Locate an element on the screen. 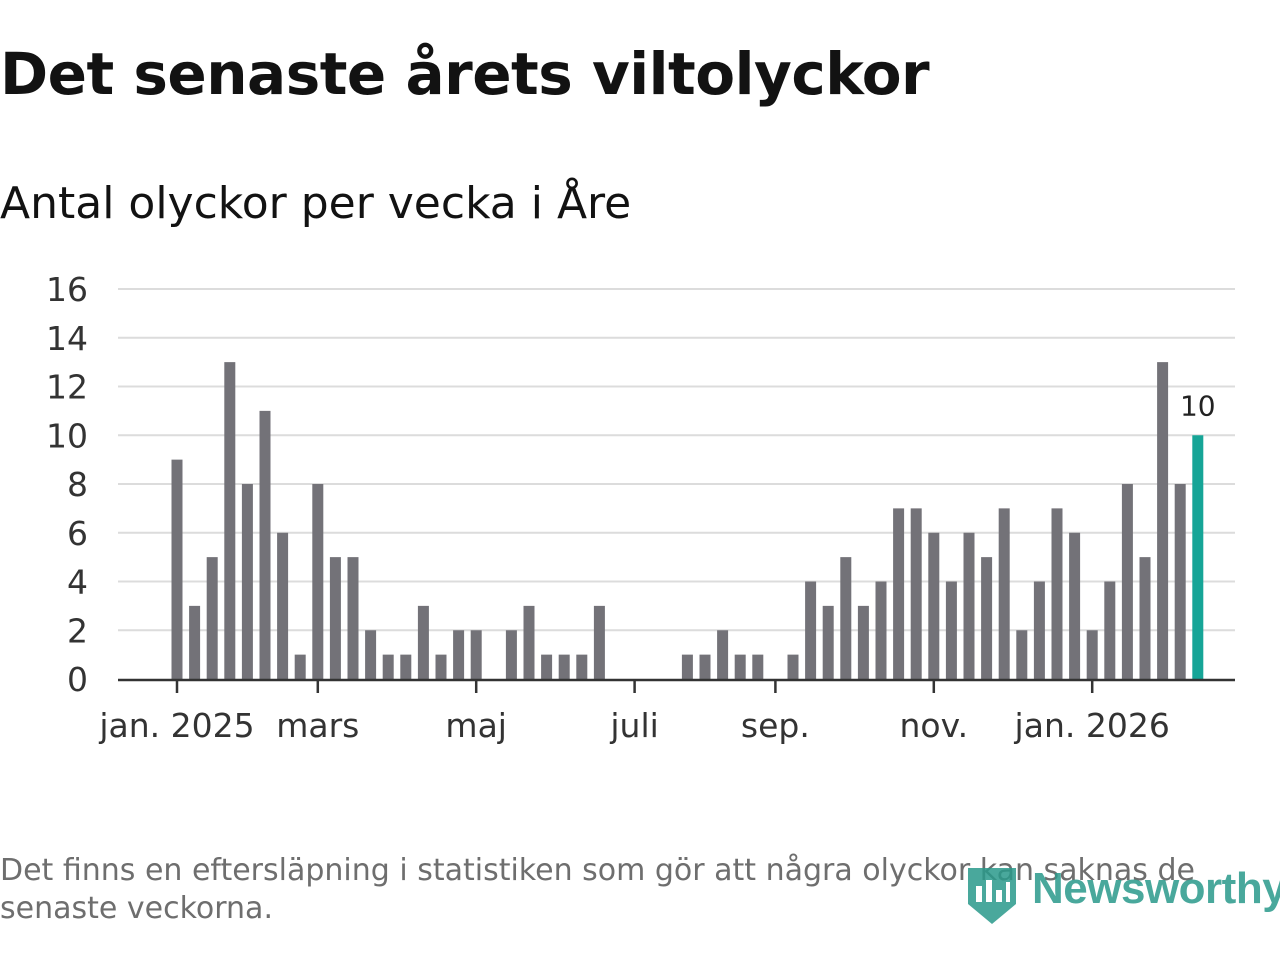 The height and width of the screenshot is (960, 1280). chart-subtitle: Antal olyckor per vecka i Åre is located at coordinates (316, 203).